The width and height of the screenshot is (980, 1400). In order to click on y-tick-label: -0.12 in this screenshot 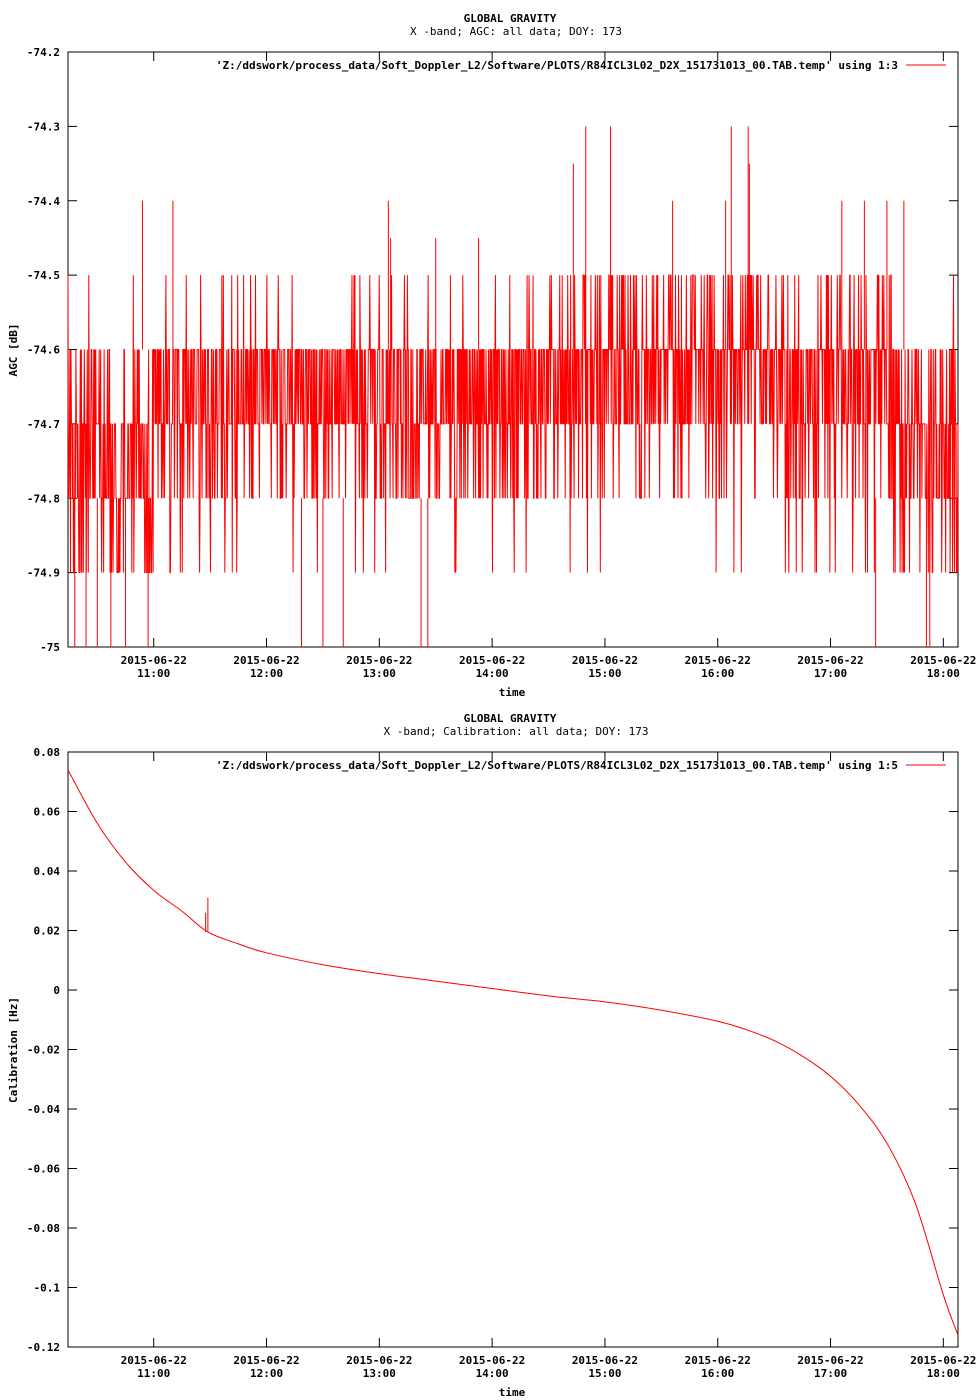, I will do `click(43, 1347)`.